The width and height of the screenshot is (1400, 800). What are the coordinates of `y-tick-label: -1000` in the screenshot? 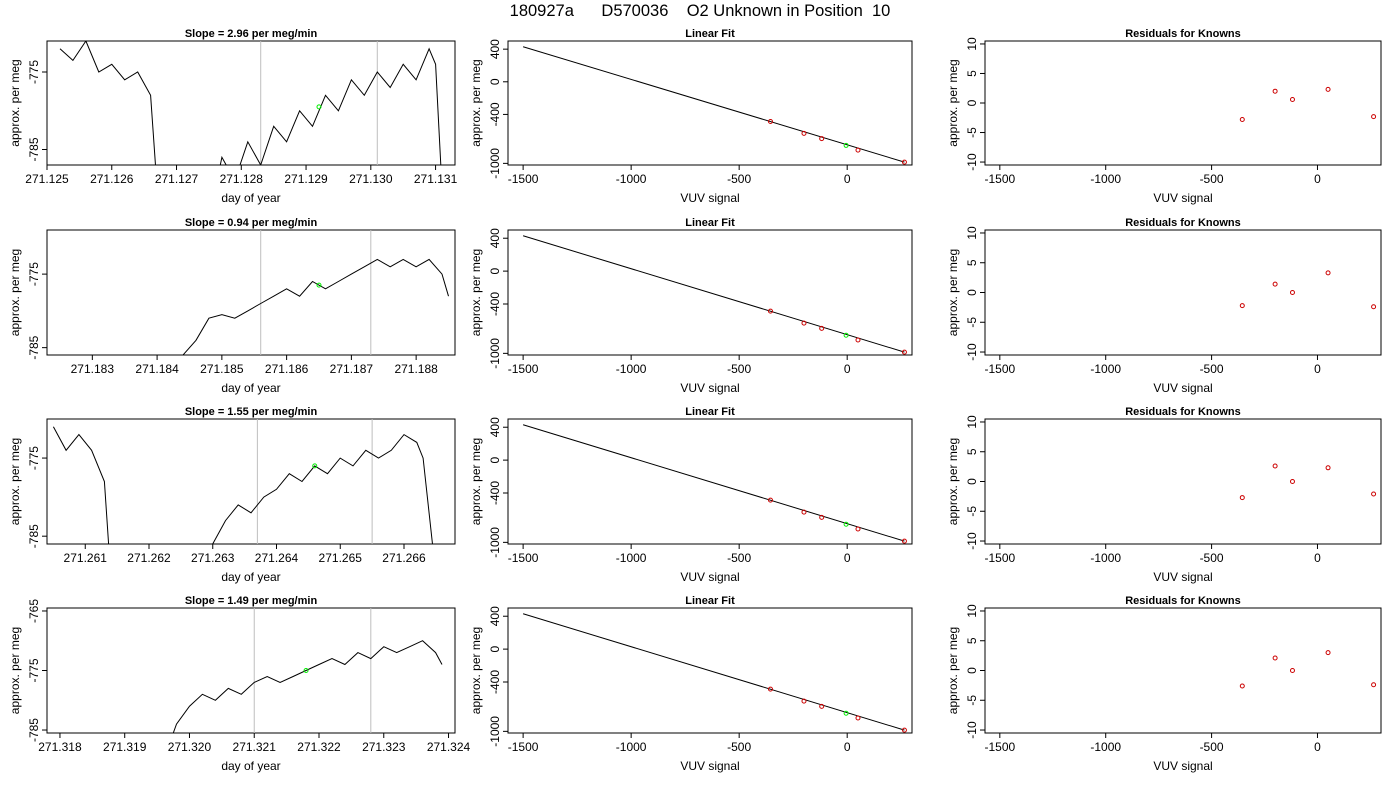 It's located at (495, 163).